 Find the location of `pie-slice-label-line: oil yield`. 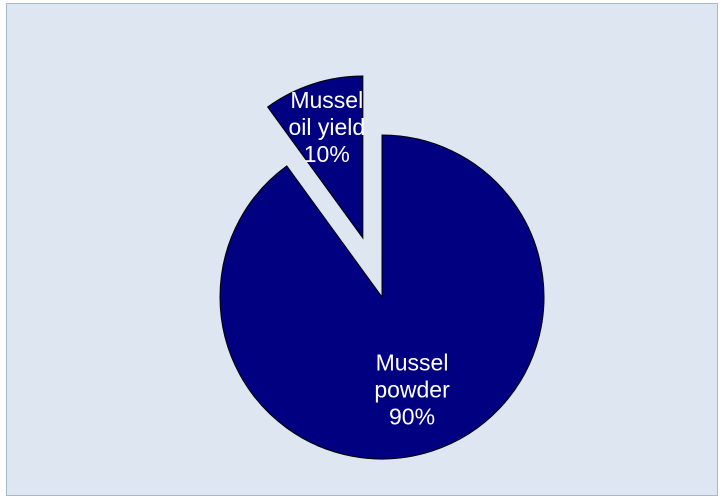

pie-slice-label-line: oil yield is located at coordinates (326, 127).